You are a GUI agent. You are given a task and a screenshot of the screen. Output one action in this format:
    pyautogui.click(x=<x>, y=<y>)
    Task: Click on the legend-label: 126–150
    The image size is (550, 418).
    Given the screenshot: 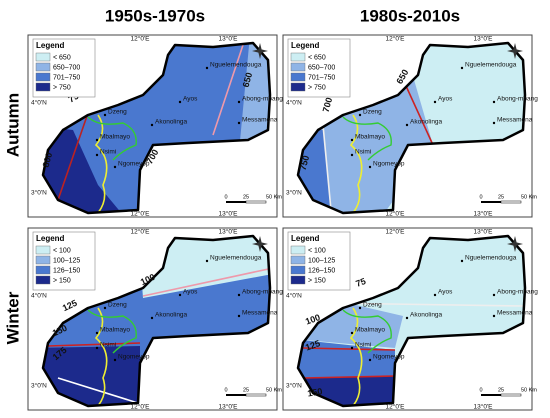 What is the action you would take?
    pyautogui.click(x=66, y=270)
    